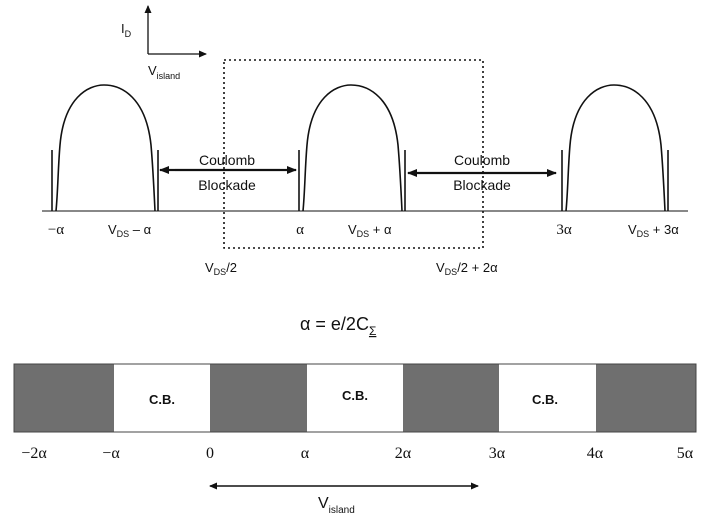 This screenshot has width=702, height=523. What do you see at coordinates (545, 399) in the screenshot?
I see `cb-label-3: C.B.` at bounding box center [545, 399].